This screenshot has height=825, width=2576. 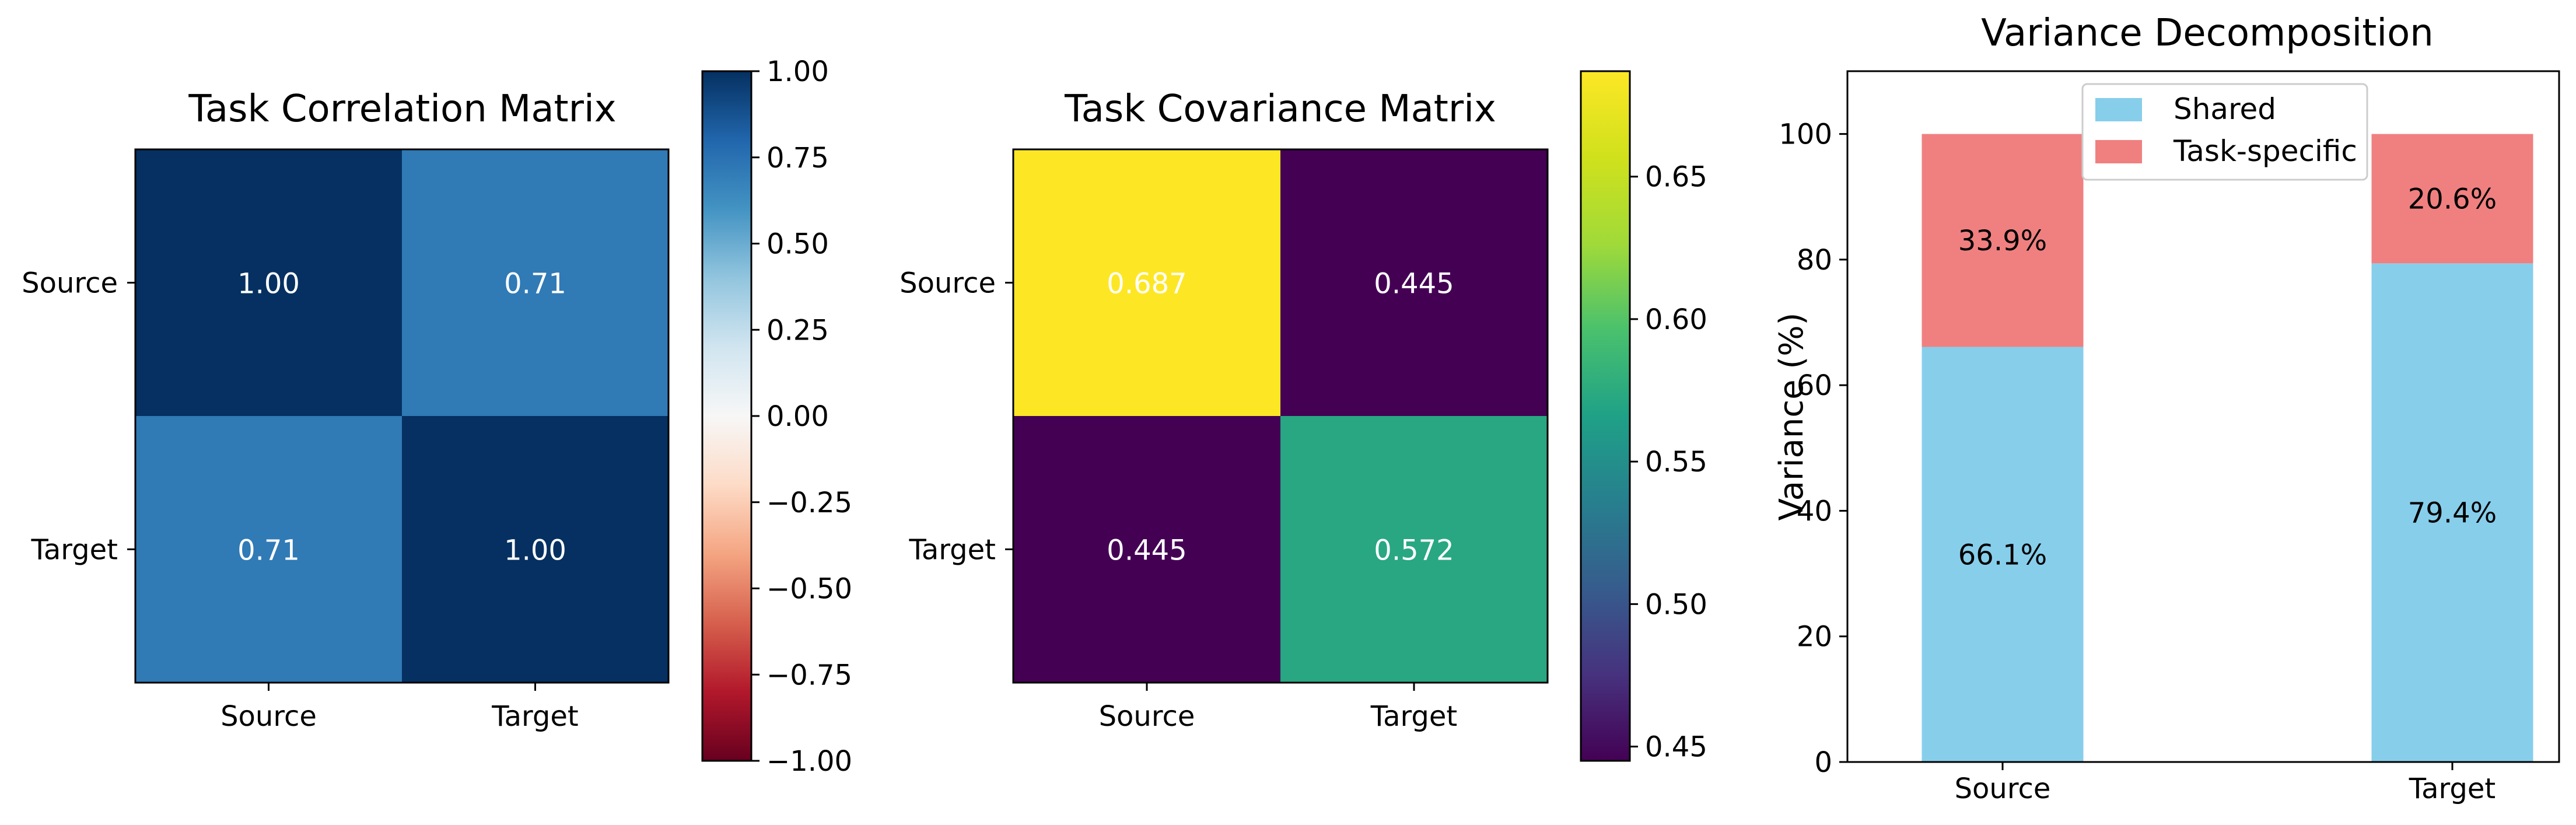 I want to click on correlation-frame, so click(x=402, y=416).